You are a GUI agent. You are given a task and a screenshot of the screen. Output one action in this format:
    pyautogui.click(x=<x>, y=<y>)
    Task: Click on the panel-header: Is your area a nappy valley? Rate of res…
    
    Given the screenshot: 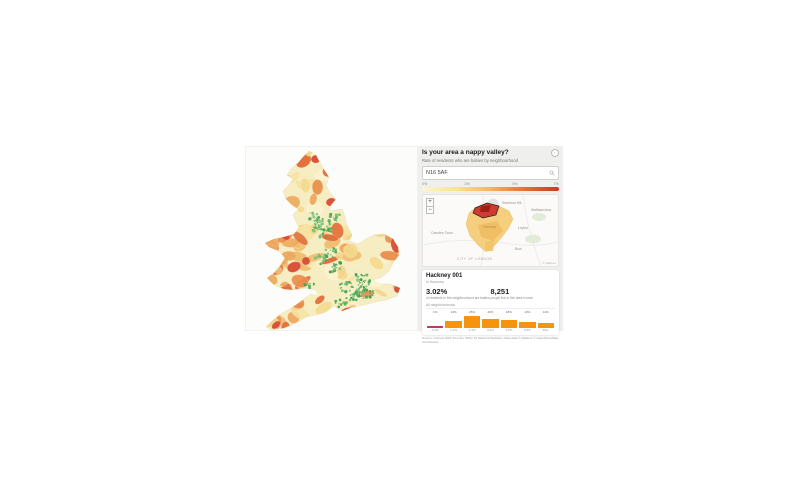 What is the action you would take?
    pyautogui.click(x=490, y=156)
    